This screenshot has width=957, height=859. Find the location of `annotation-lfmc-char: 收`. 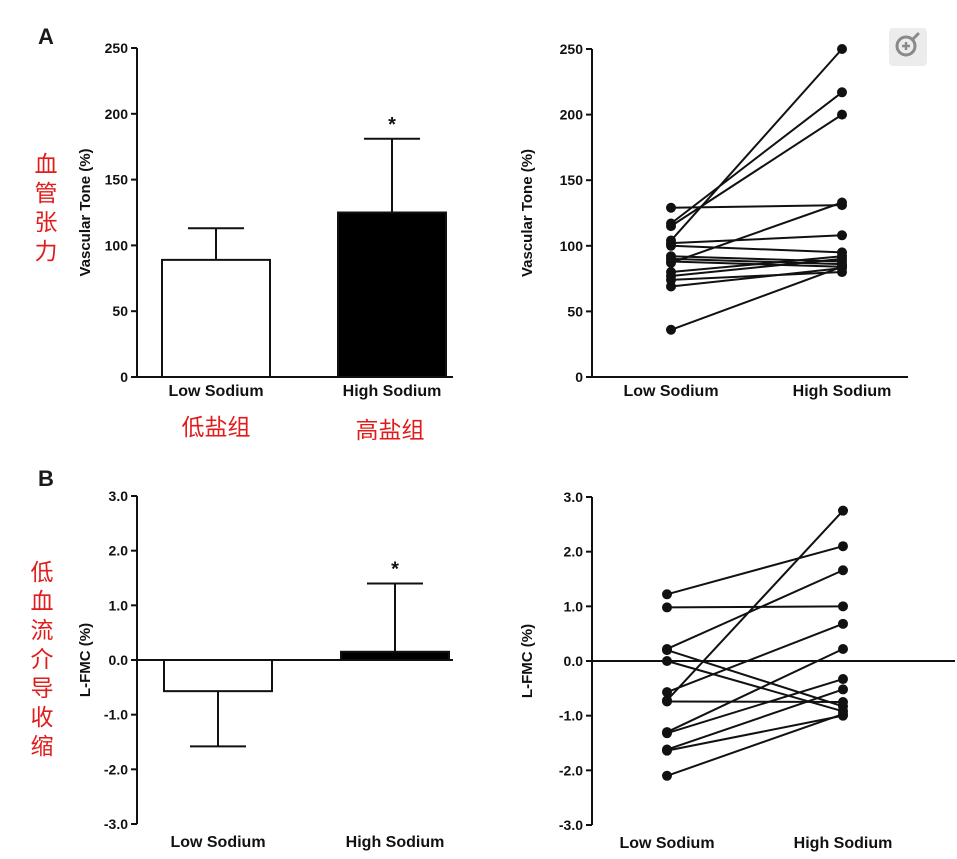

annotation-lfmc-char: 收 is located at coordinates (42, 718).